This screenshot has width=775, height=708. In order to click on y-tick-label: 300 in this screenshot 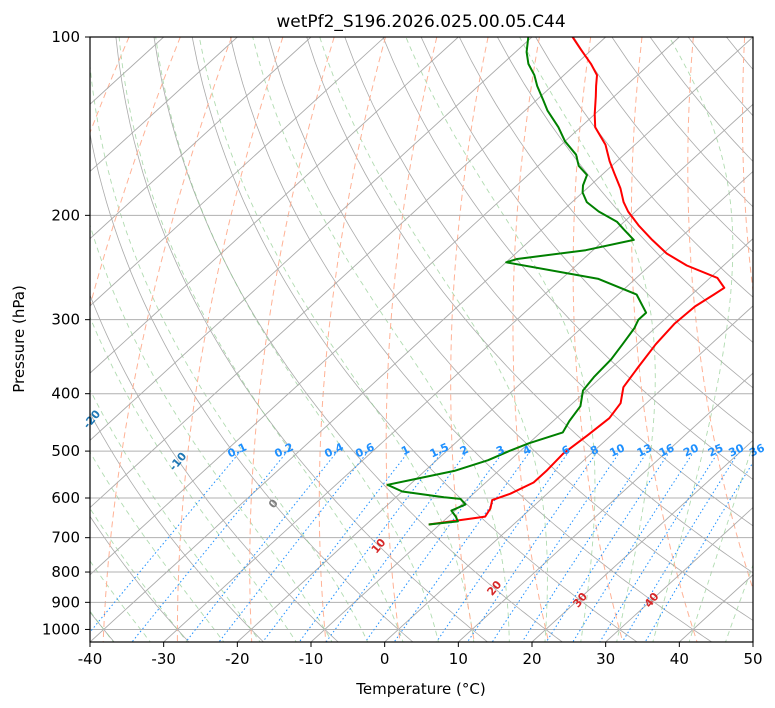, I will do `click(65, 320)`.